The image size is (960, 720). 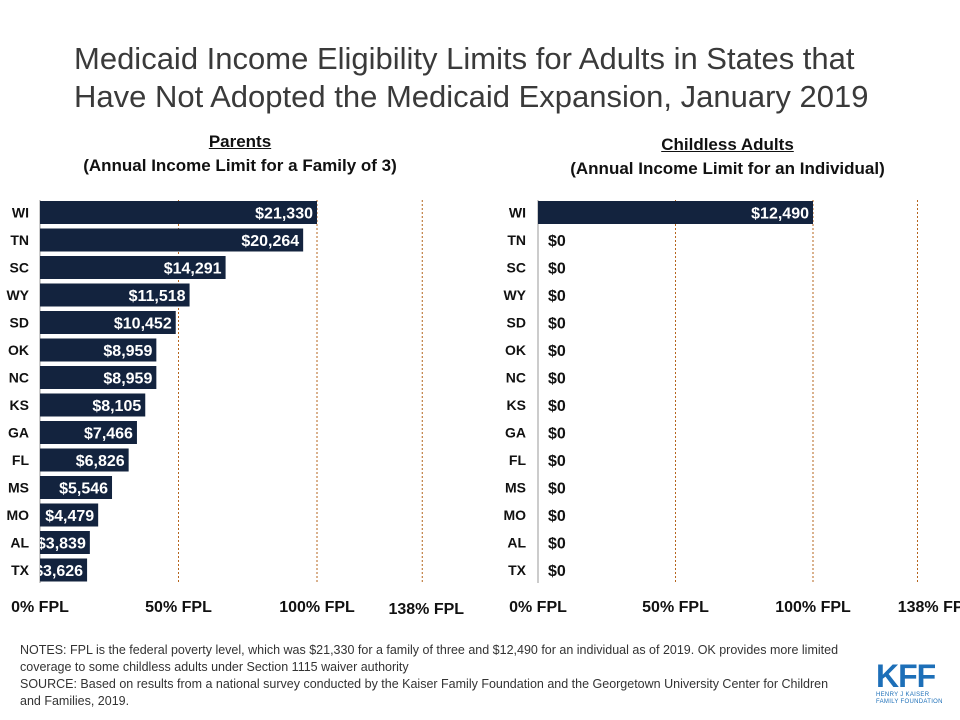 What do you see at coordinates (903, 695) in the screenshot?
I see `logo-sub-1: HENRY J KAISER` at bounding box center [903, 695].